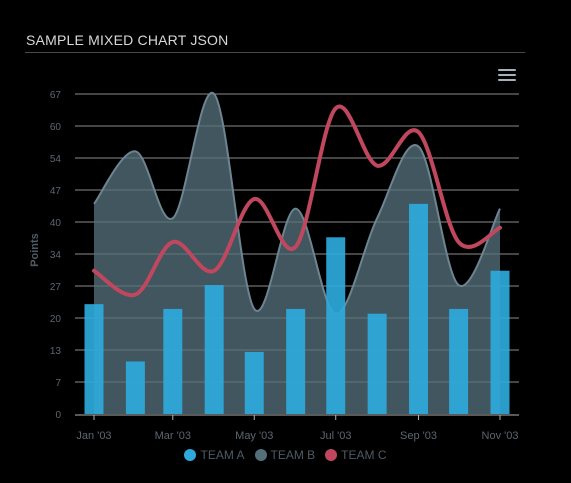  I want to click on x-tick-label: Jan '03, so click(93, 436).